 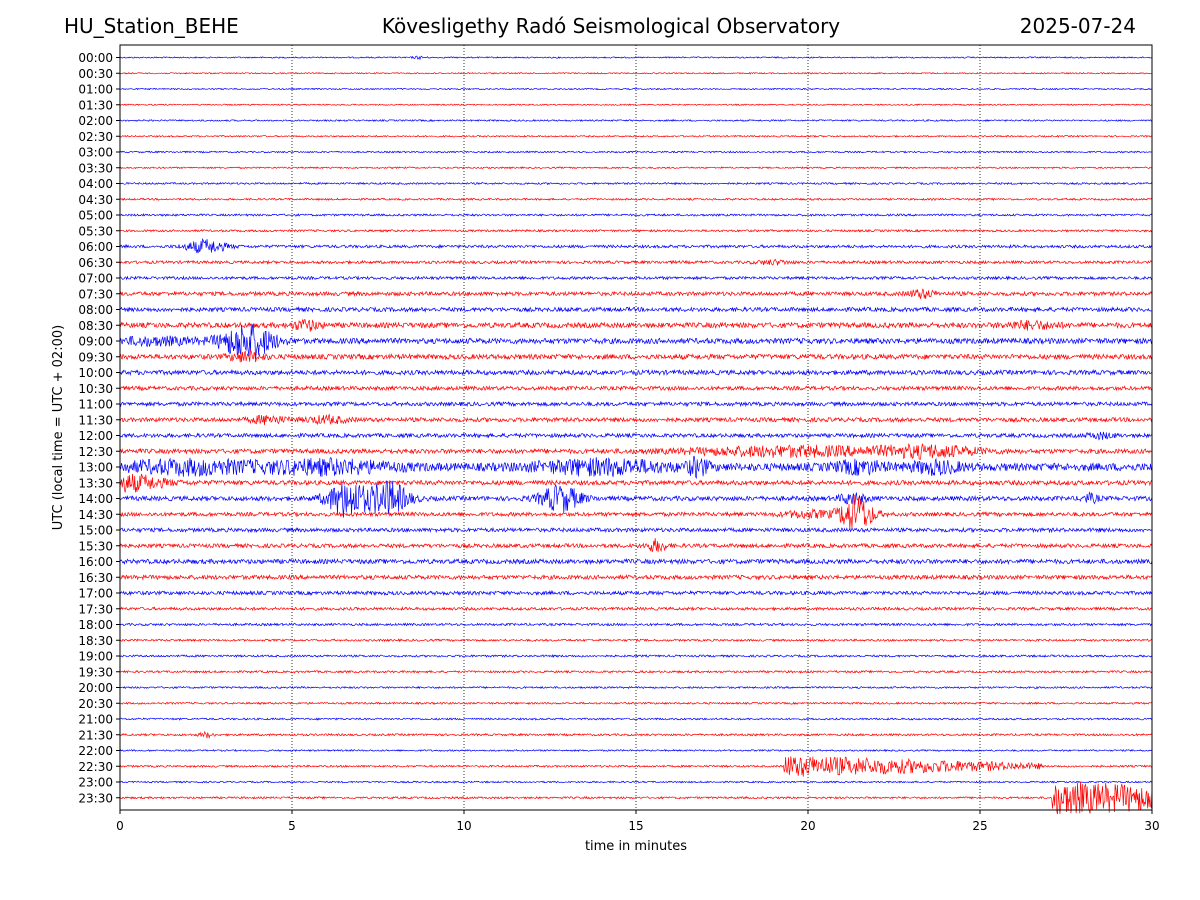 What do you see at coordinates (95, 105) in the screenshot?
I see `y-tick-label: 01:30` at bounding box center [95, 105].